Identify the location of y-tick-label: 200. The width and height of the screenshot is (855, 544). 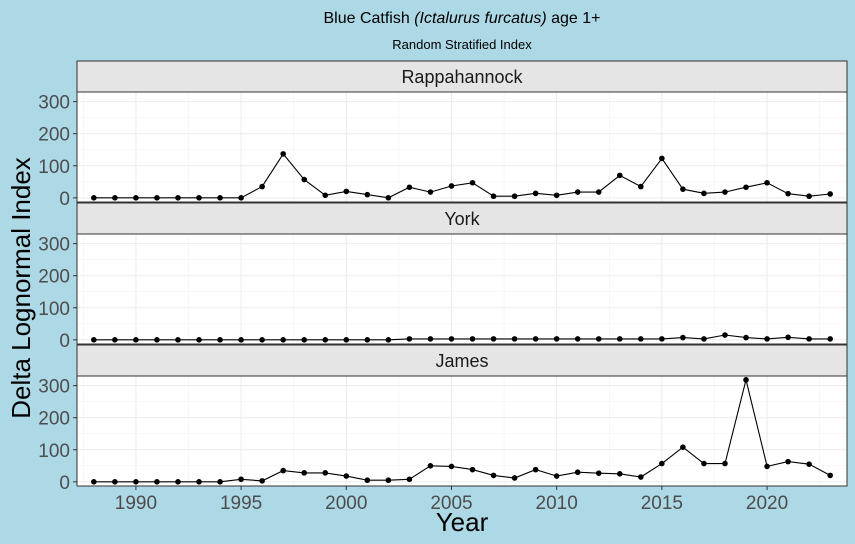
(54, 419).